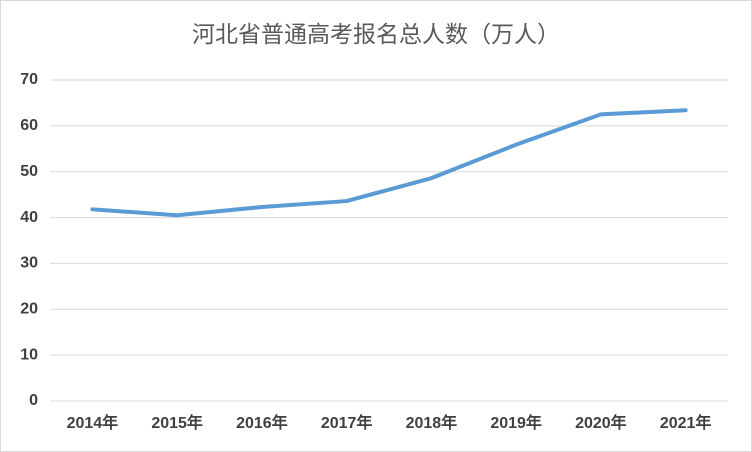  Describe the element at coordinates (376, 34) in the screenshot. I see `chart-title: 河北省普通高考报名总人数（万人）` at that location.